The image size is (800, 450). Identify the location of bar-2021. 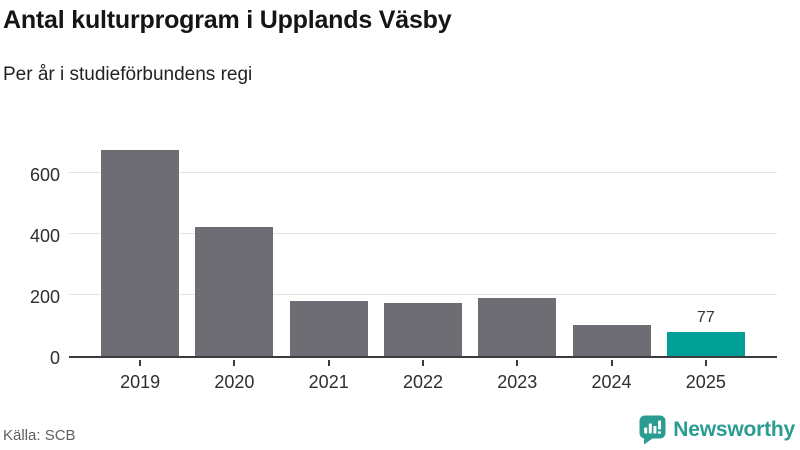
(328, 328).